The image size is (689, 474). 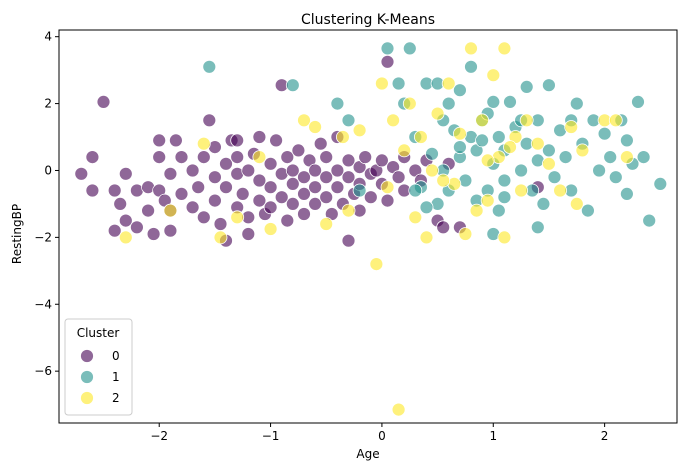 I want to click on y-tick-label: −6, so click(x=43, y=371).